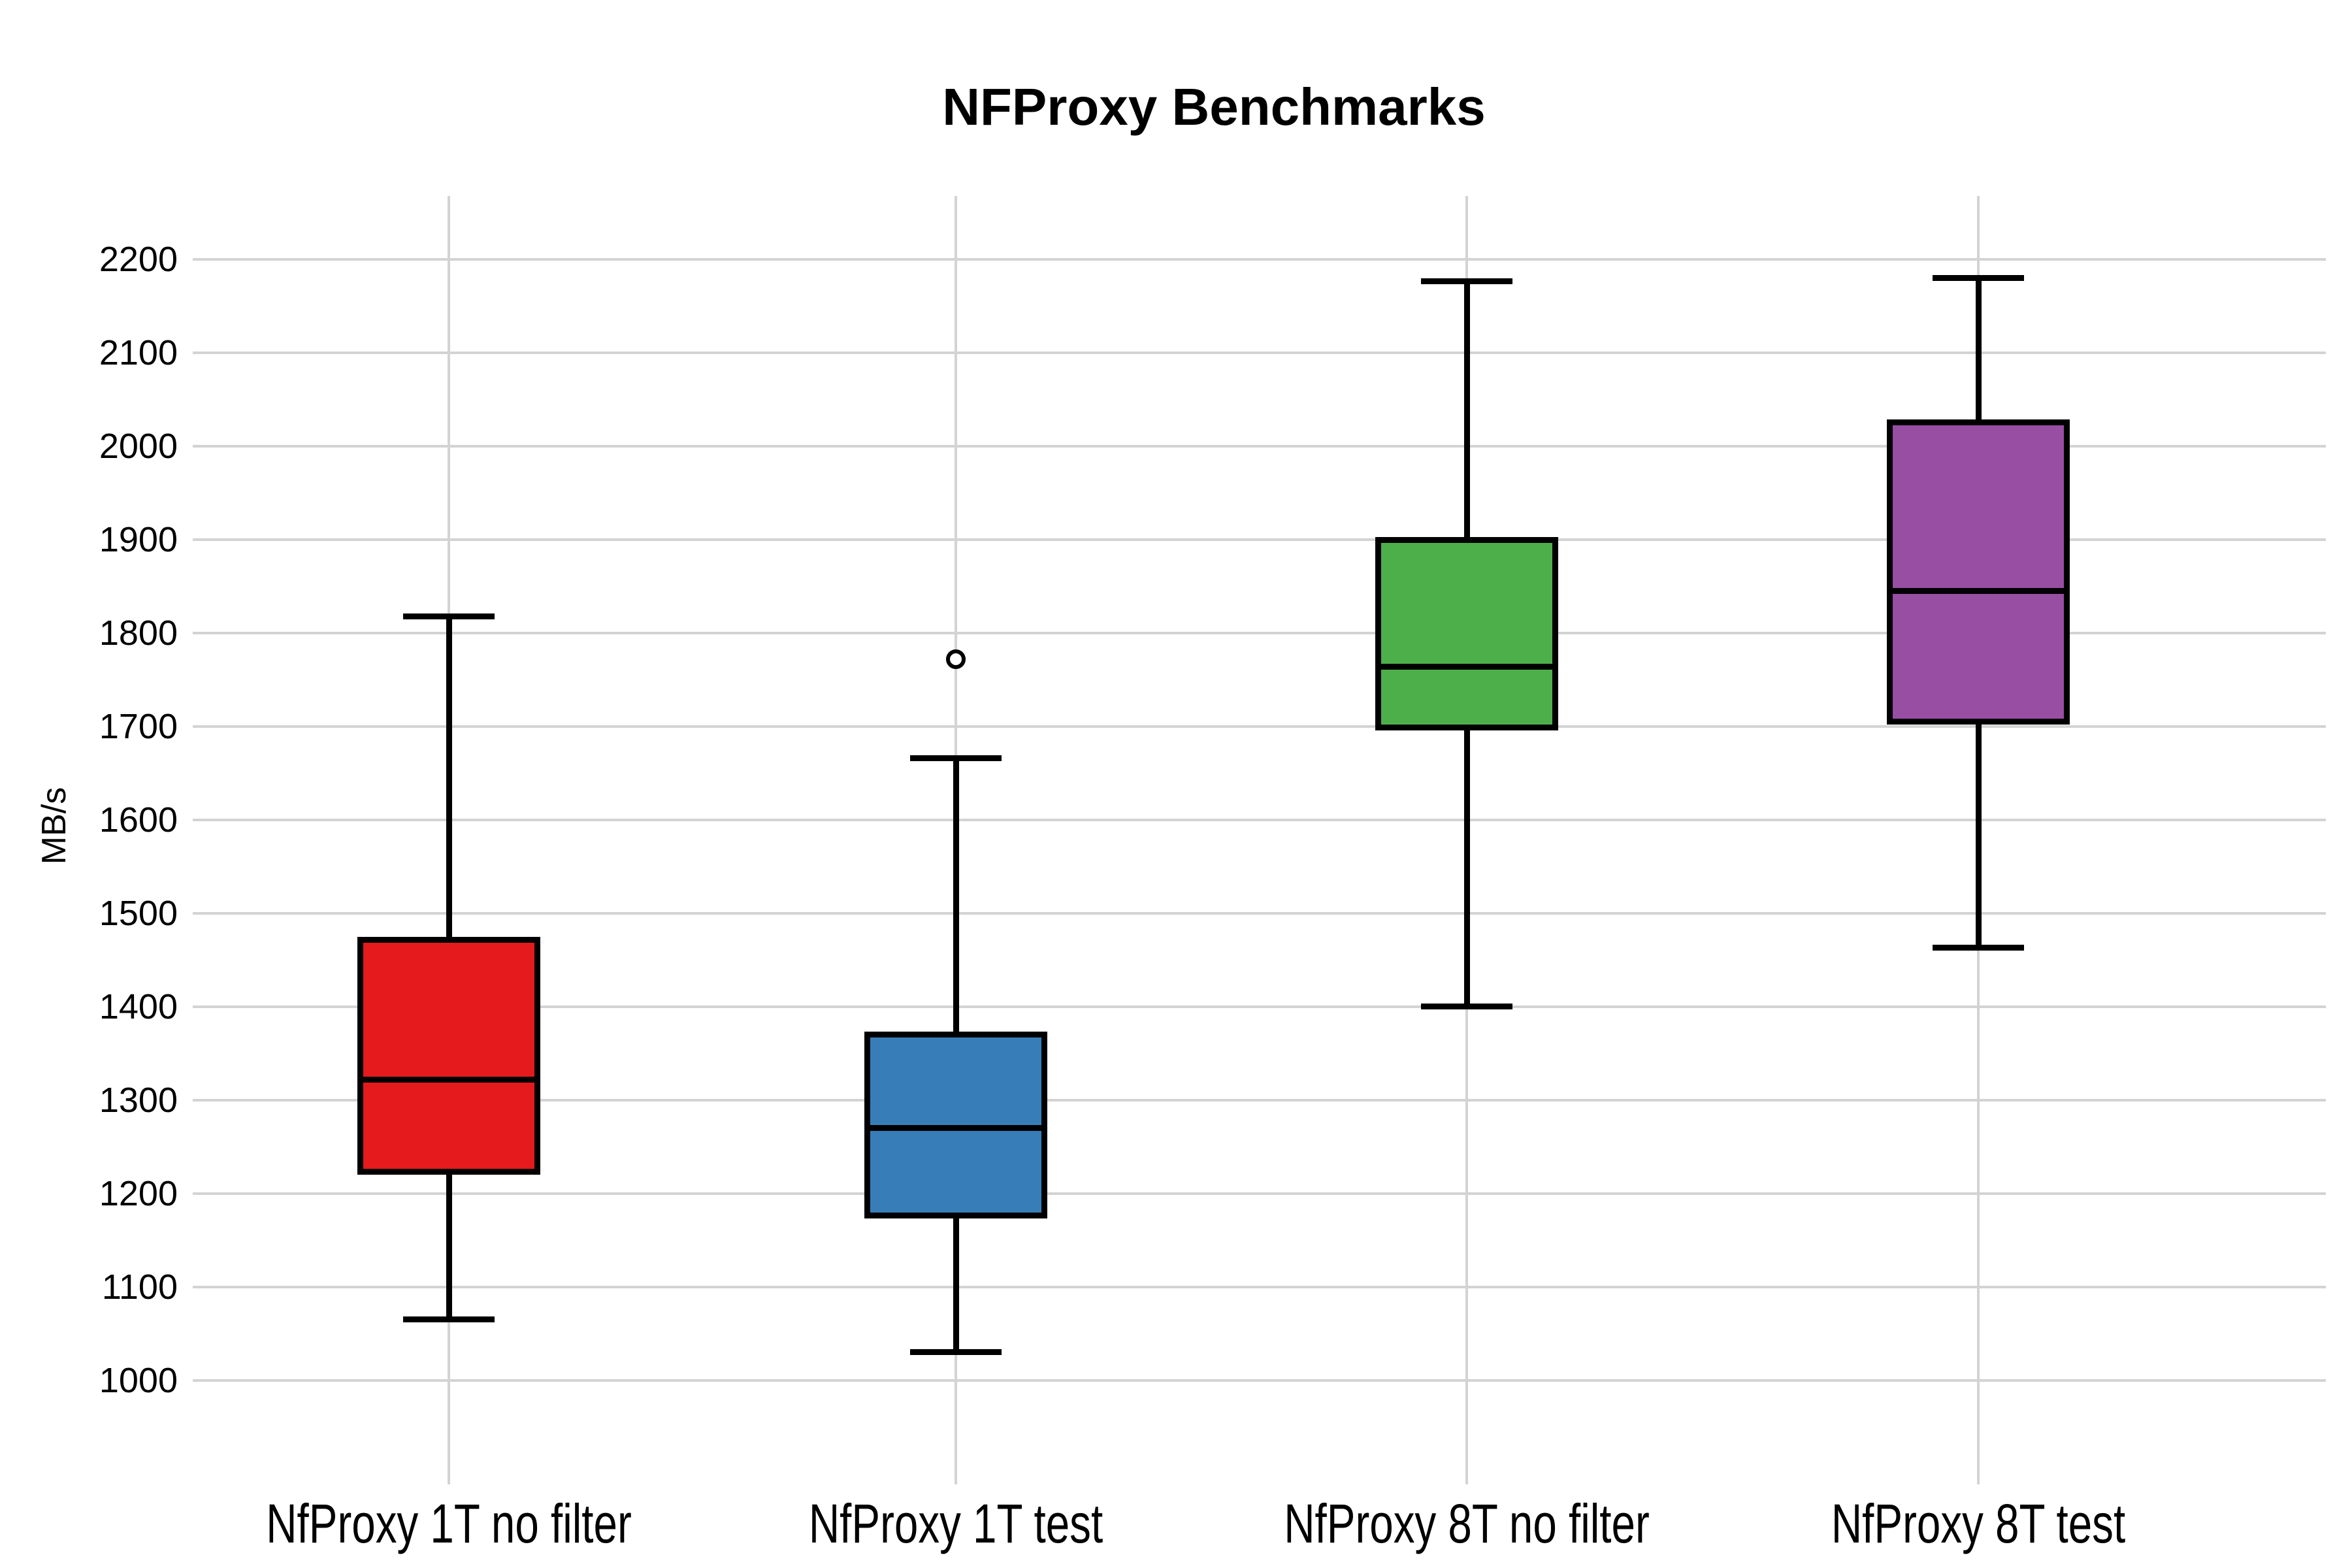 Image resolution: width=2352 pixels, height=1568 pixels. Describe the element at coordinates (138, 1006) in the screenshot. I see `y-tick-label: 1400` at that location.